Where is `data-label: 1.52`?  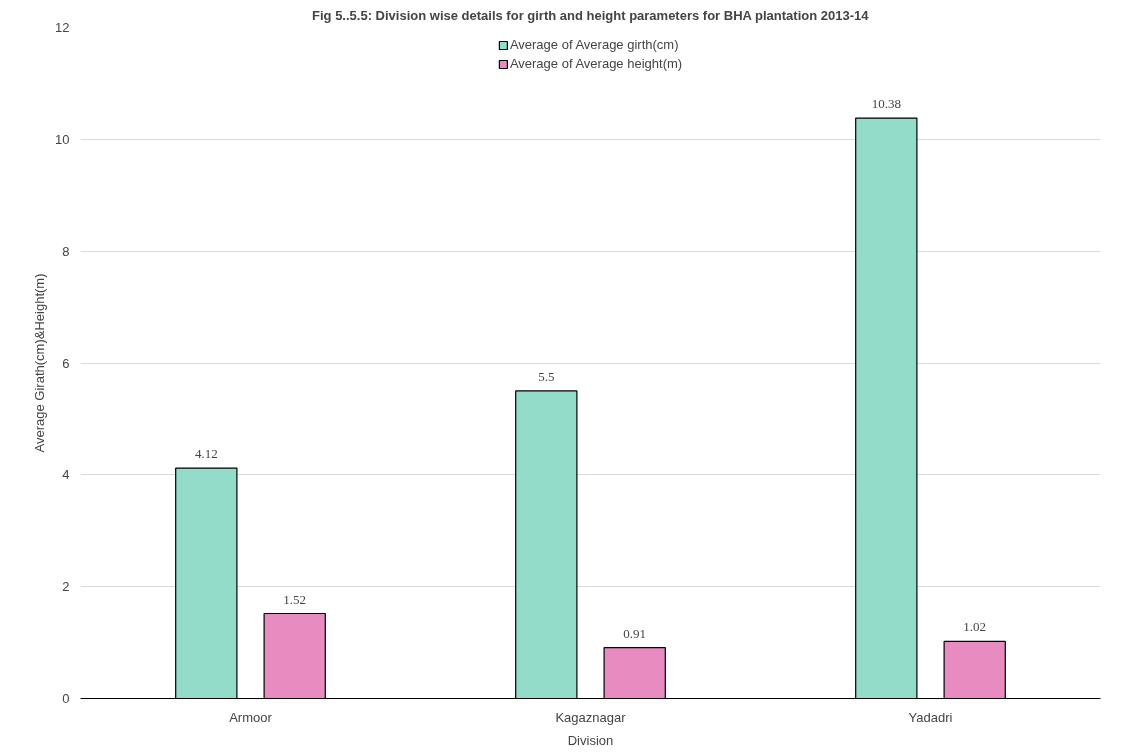 data-label: 1.52 is located at coordinates (295, 599).